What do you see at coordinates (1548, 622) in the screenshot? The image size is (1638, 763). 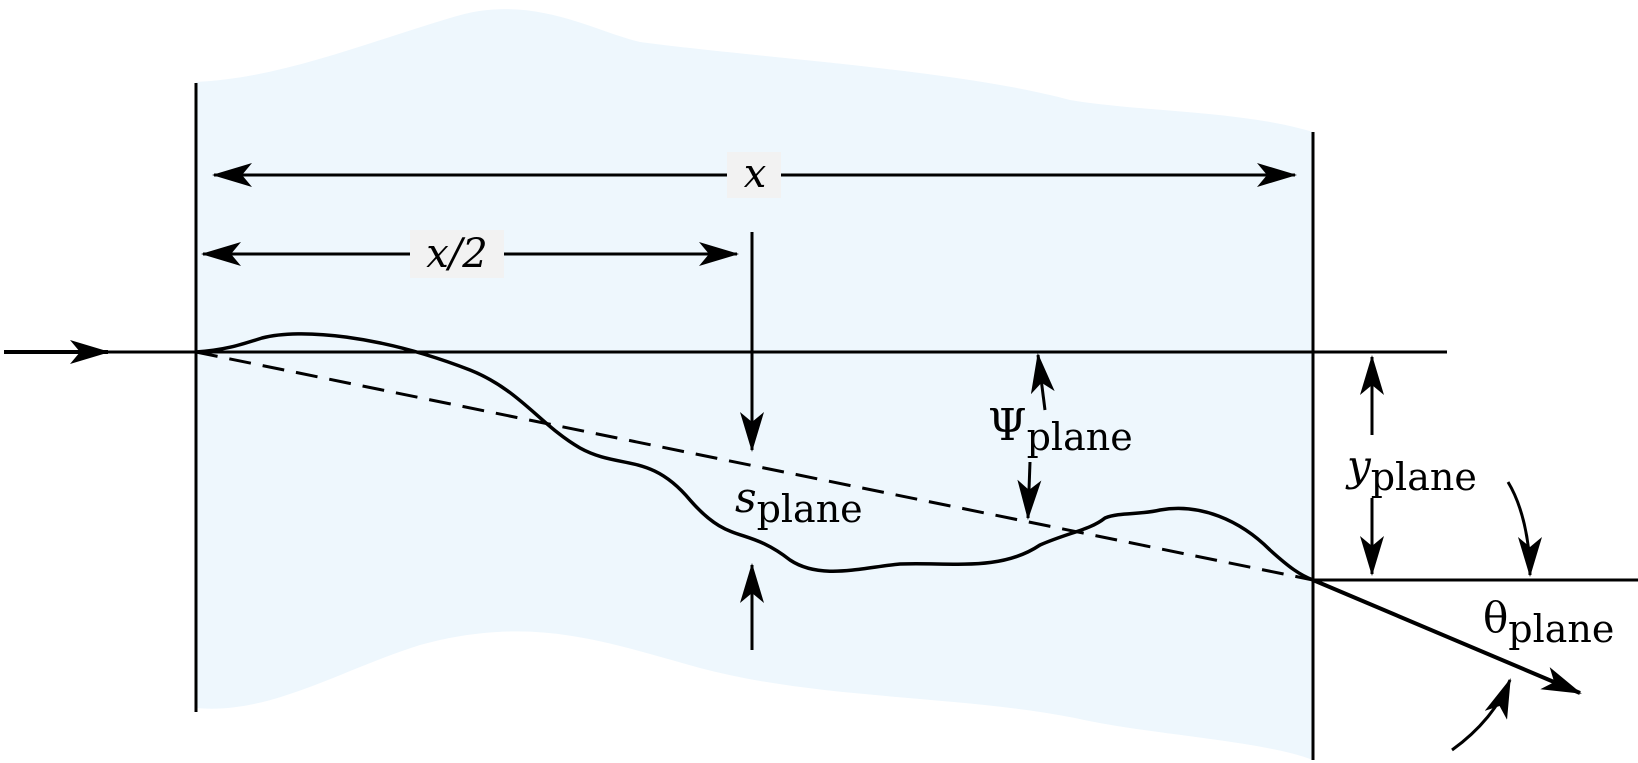 I see `theta-plane-label: θplane` at bounding box center [1548, 622].